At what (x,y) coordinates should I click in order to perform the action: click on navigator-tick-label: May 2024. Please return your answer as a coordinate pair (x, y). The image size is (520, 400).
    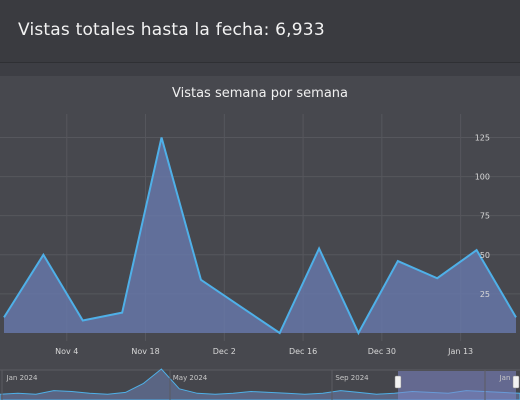
    Looking at the image, I should click on (190, 378).